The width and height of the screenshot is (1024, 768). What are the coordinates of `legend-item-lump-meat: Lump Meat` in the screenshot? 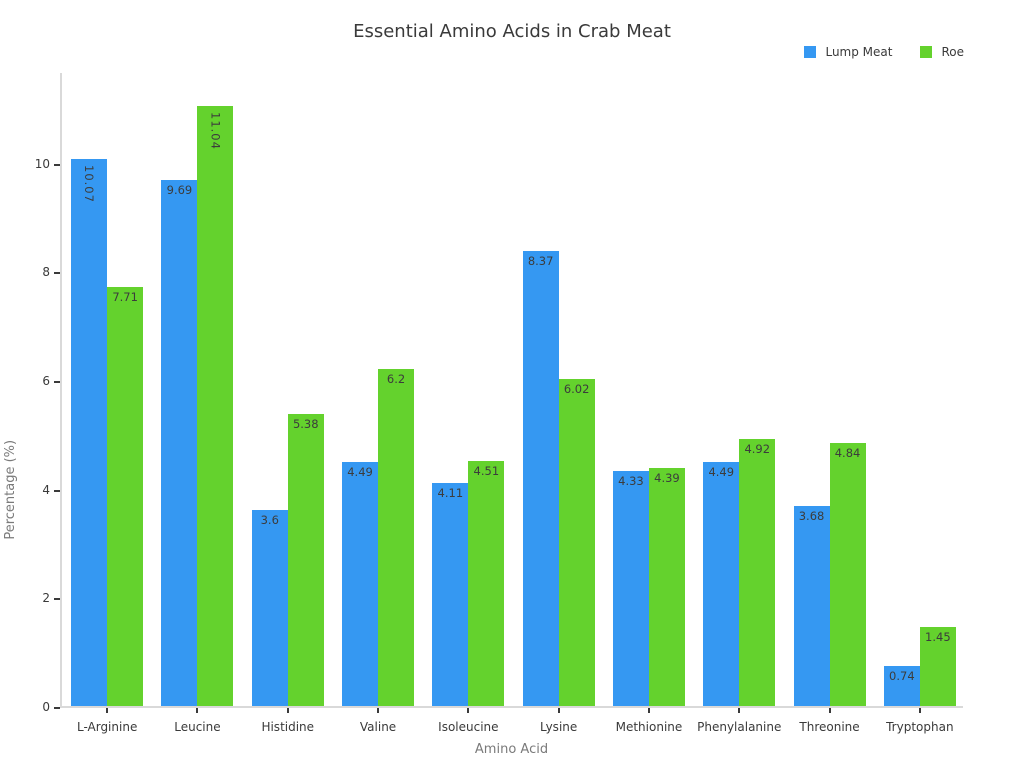 It's located at (848, 52).